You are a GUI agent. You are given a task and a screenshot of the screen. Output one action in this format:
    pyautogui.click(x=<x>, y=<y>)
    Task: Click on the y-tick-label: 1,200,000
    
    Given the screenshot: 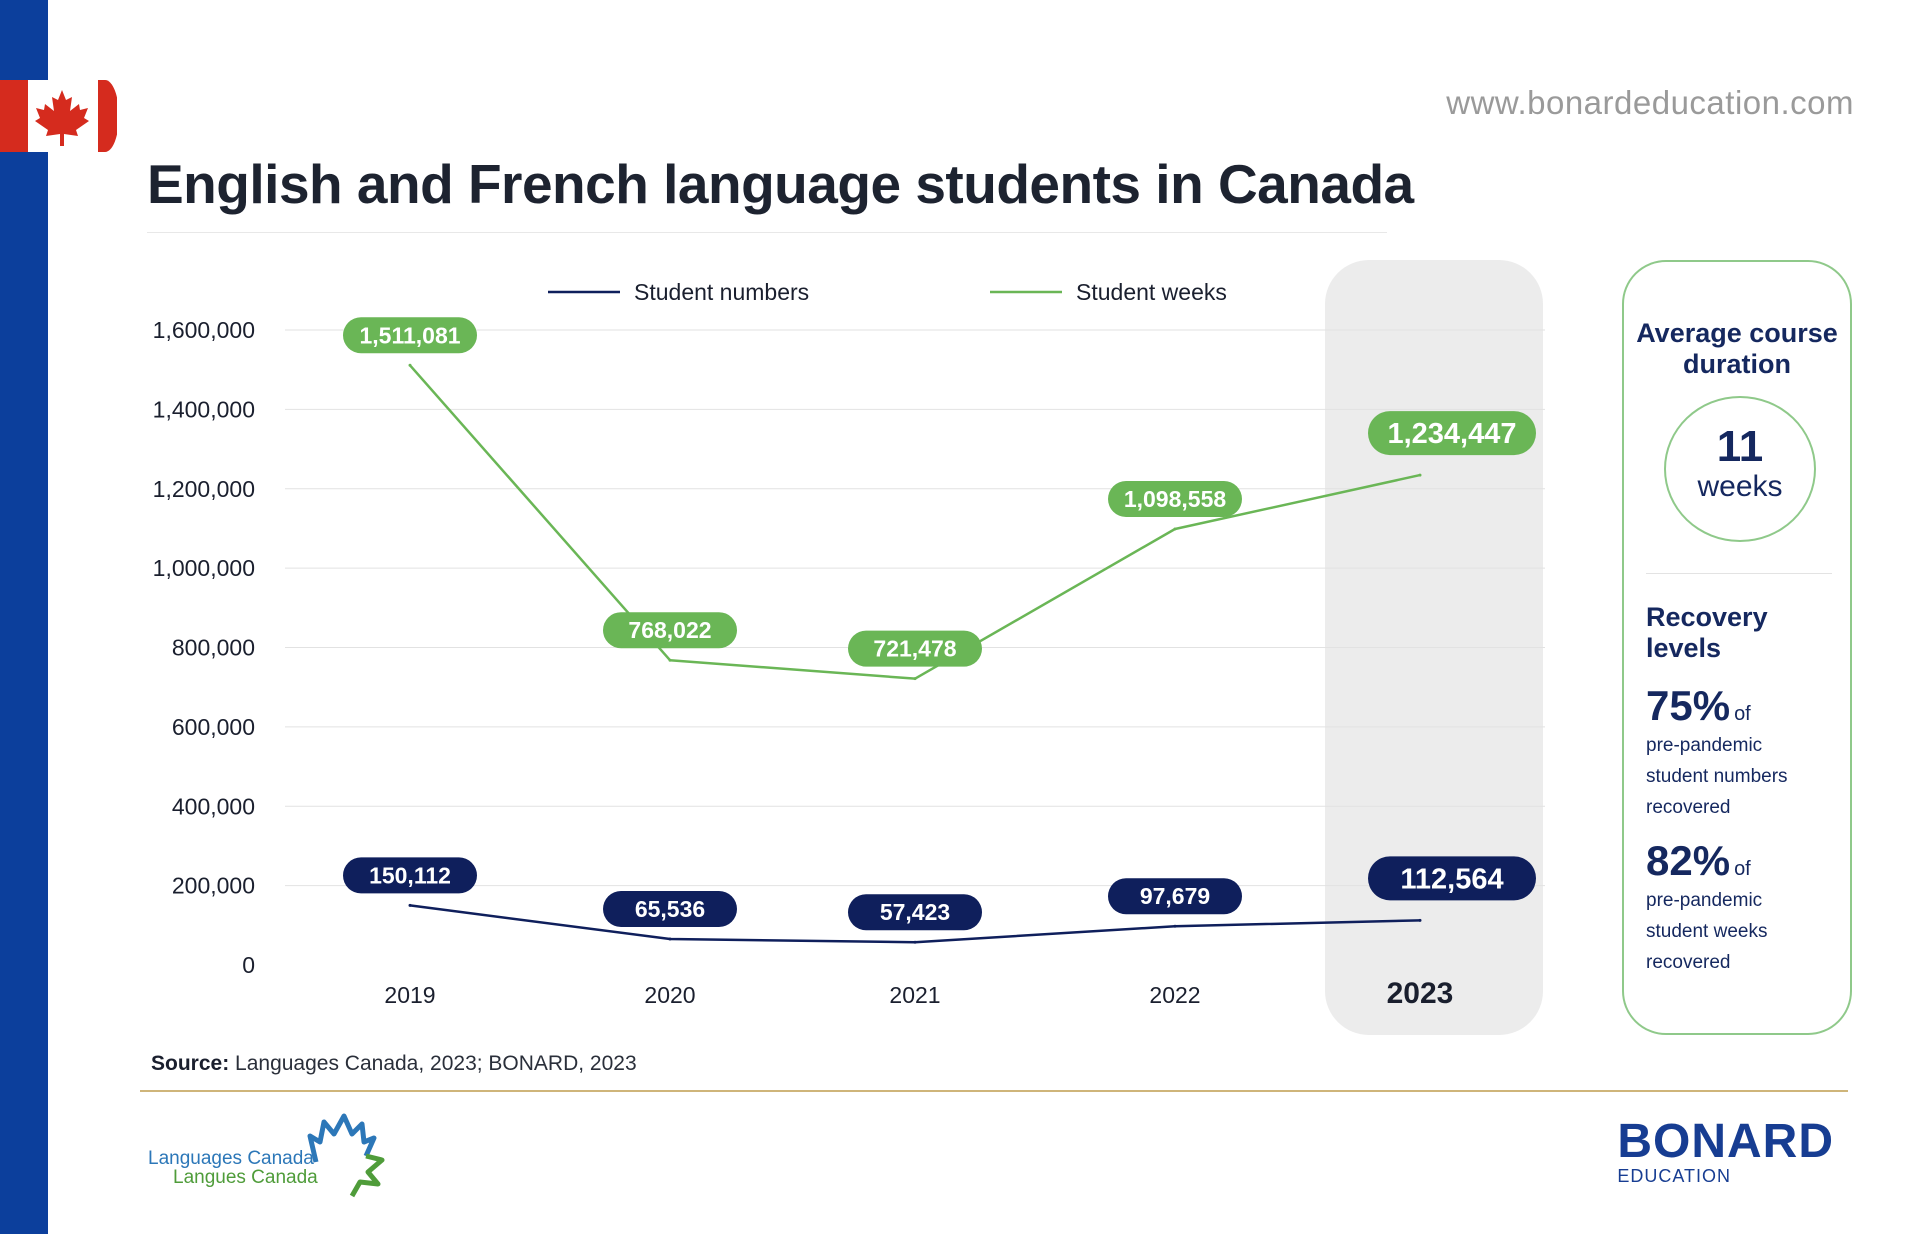 What is the action you would take?
    pyautogui.click(x=204, y=489)
    